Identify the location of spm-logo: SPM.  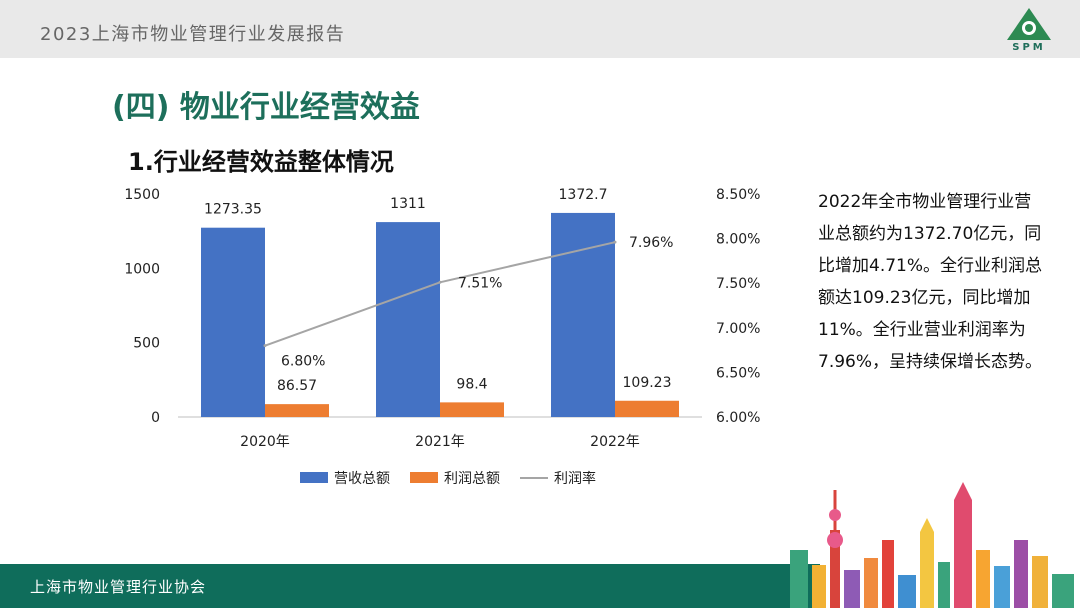
(1029, 32).